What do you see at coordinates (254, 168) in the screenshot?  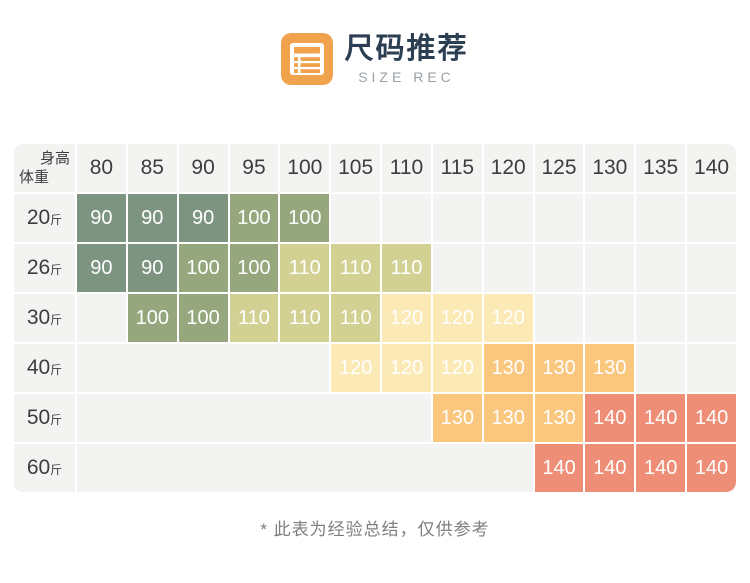 I see `col-header-95: 95` at bounding box center [254, 168].